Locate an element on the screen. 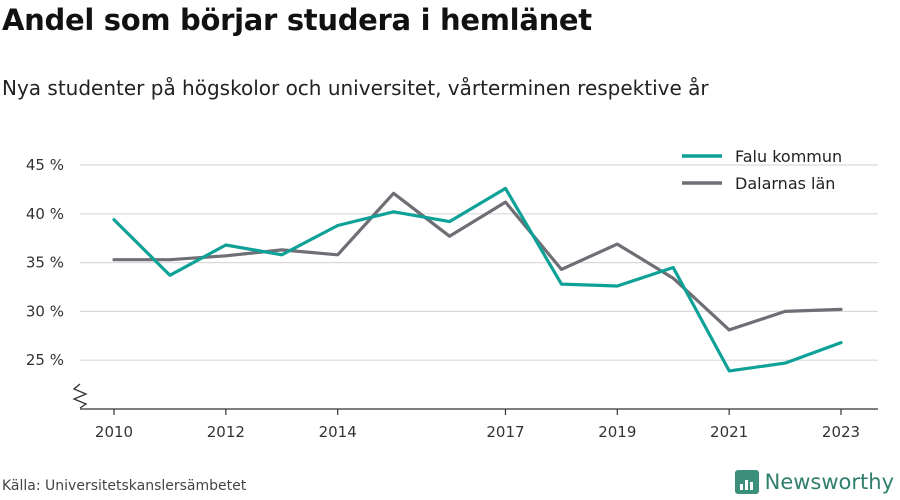  x-tick-label: 2017 is located at coordinates (505, 432).